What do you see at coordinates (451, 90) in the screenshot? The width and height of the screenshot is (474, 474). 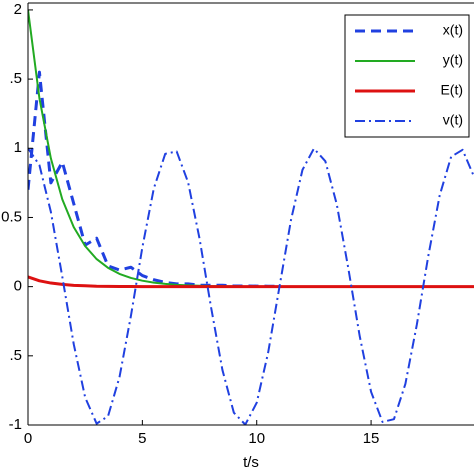 I see `legend-label: E(t)` at bounding box center [451, 90].